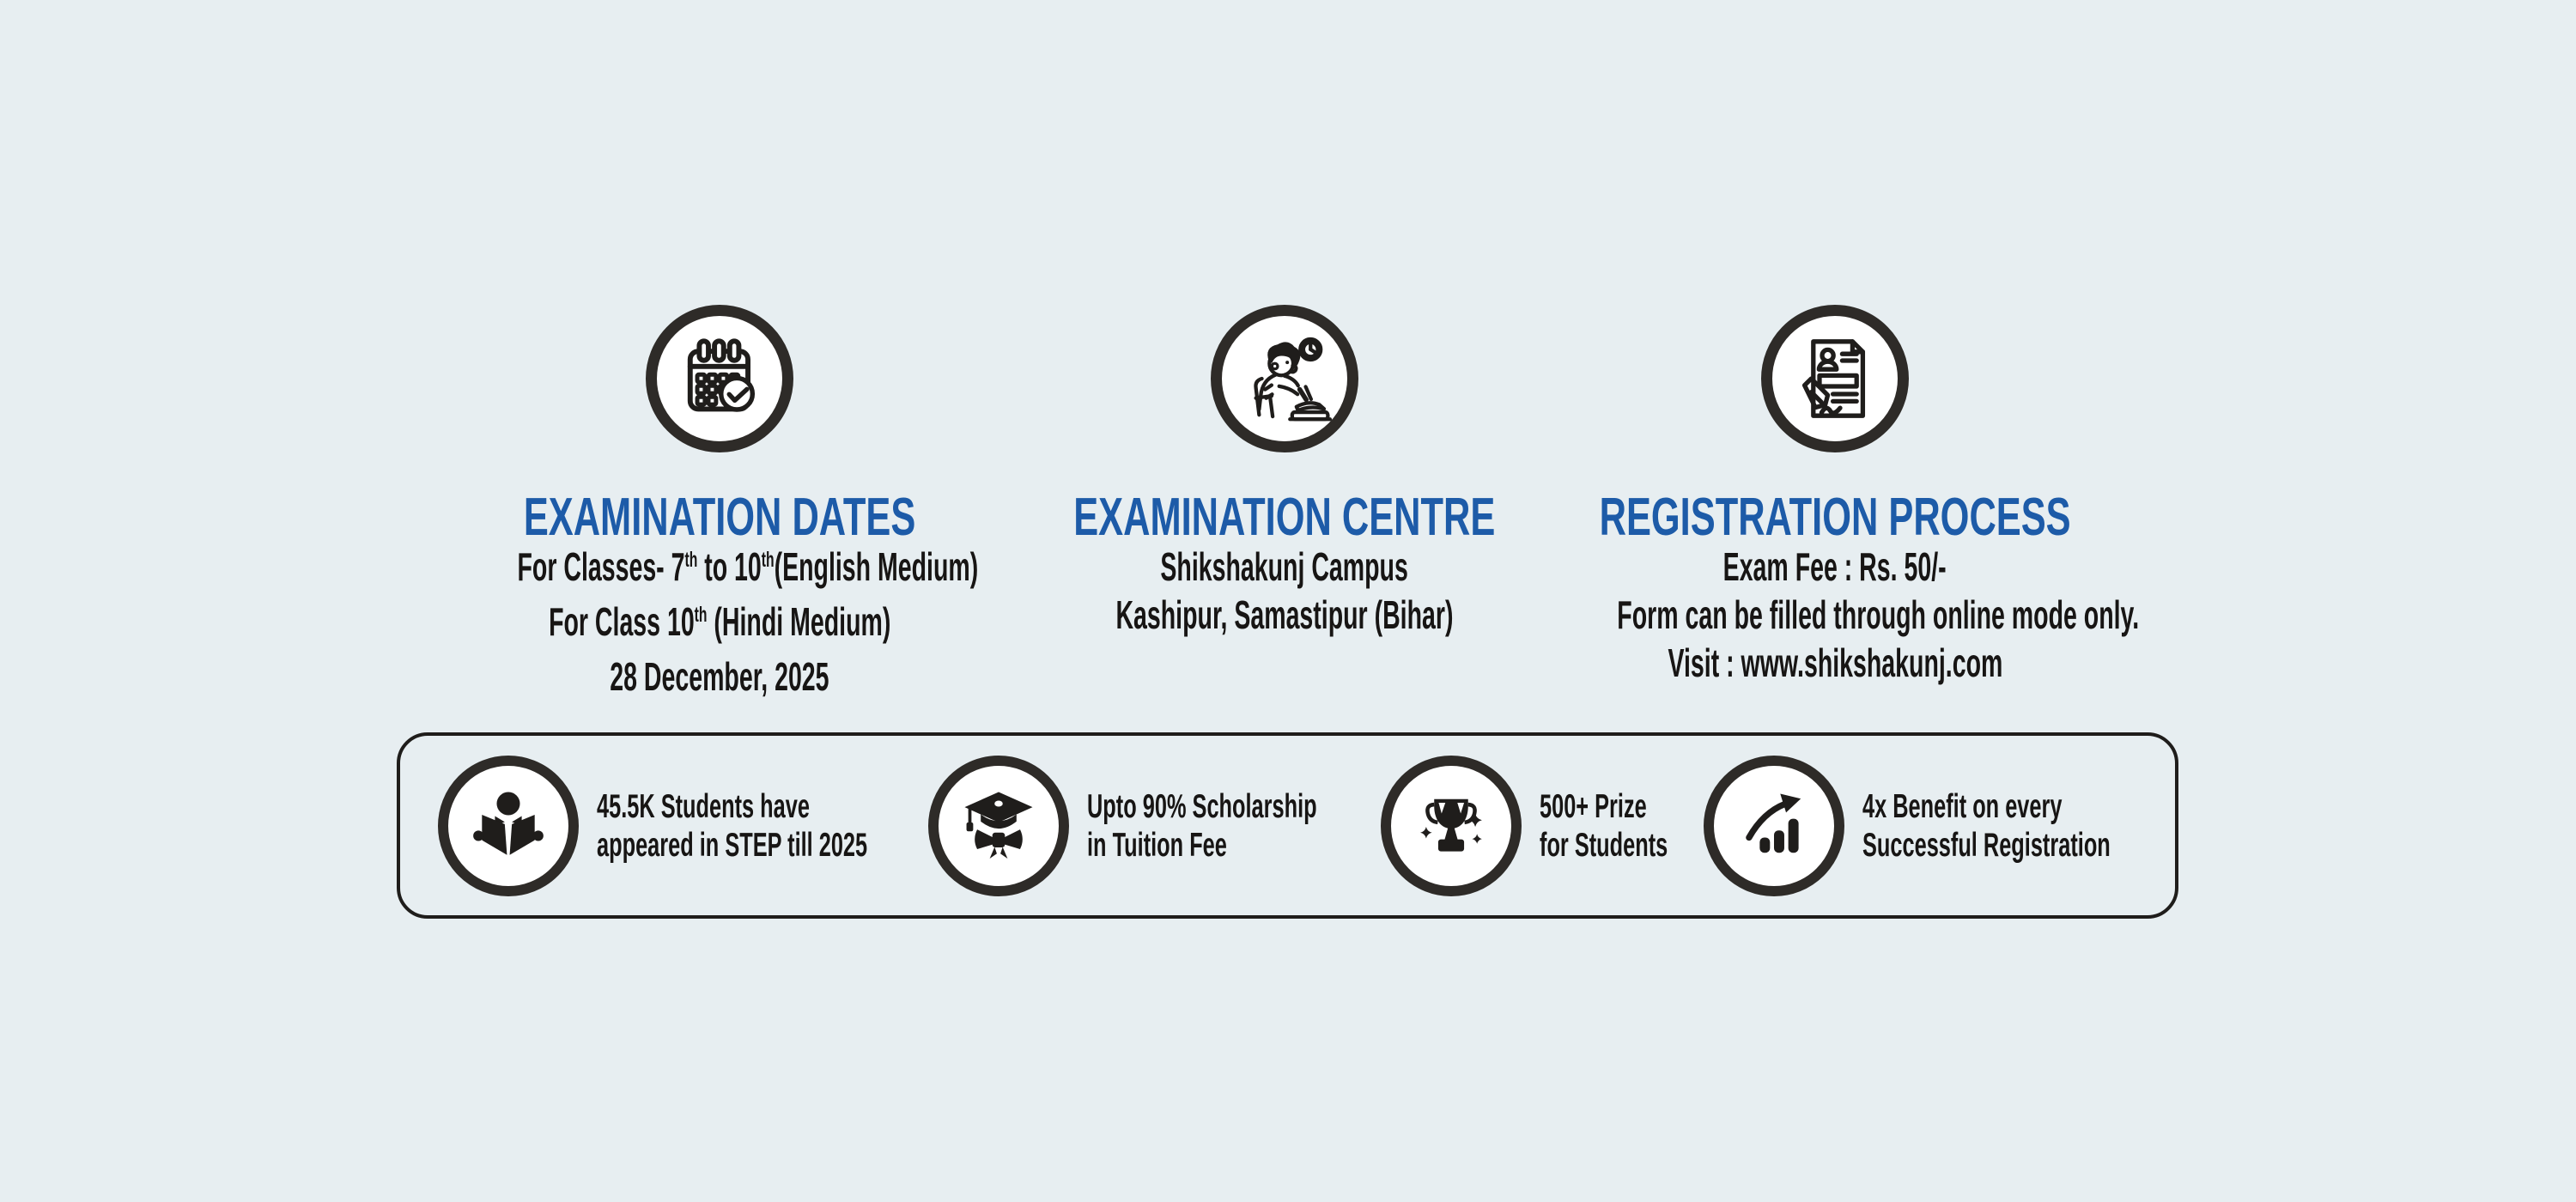 This screenshot has height=1202, width=2576. What do you see at coordinates (1773, 825) in the screenshot?
I see `growth-chart-icon` at bounding box center [1773, 825].